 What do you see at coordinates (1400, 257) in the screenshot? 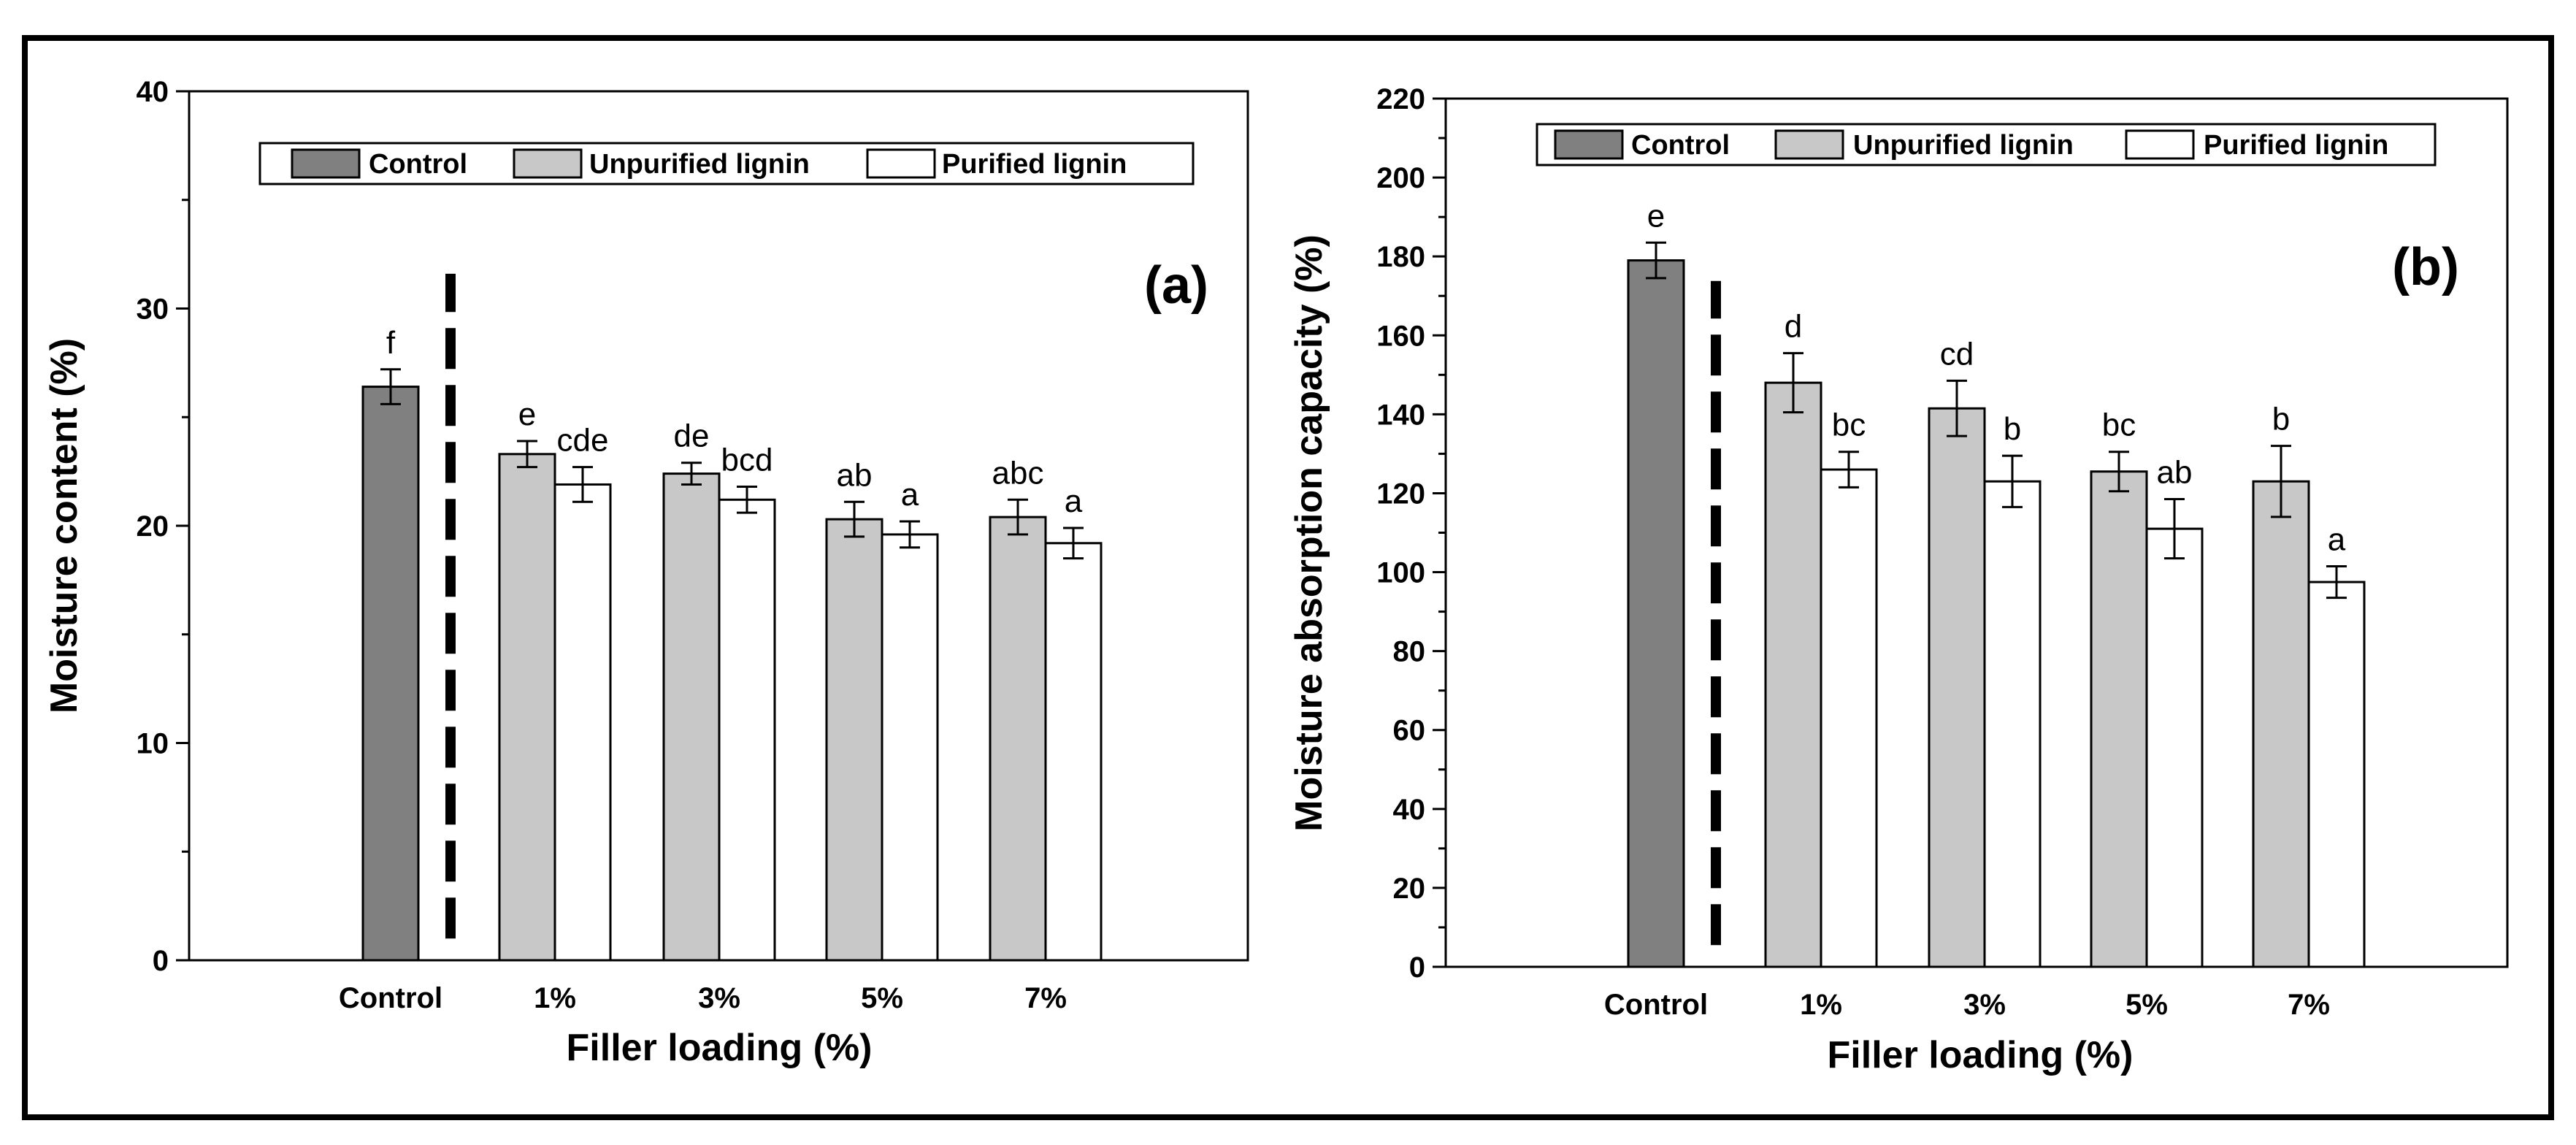
I see `y-tick-label: 180` at bounding box center [1400, 257].